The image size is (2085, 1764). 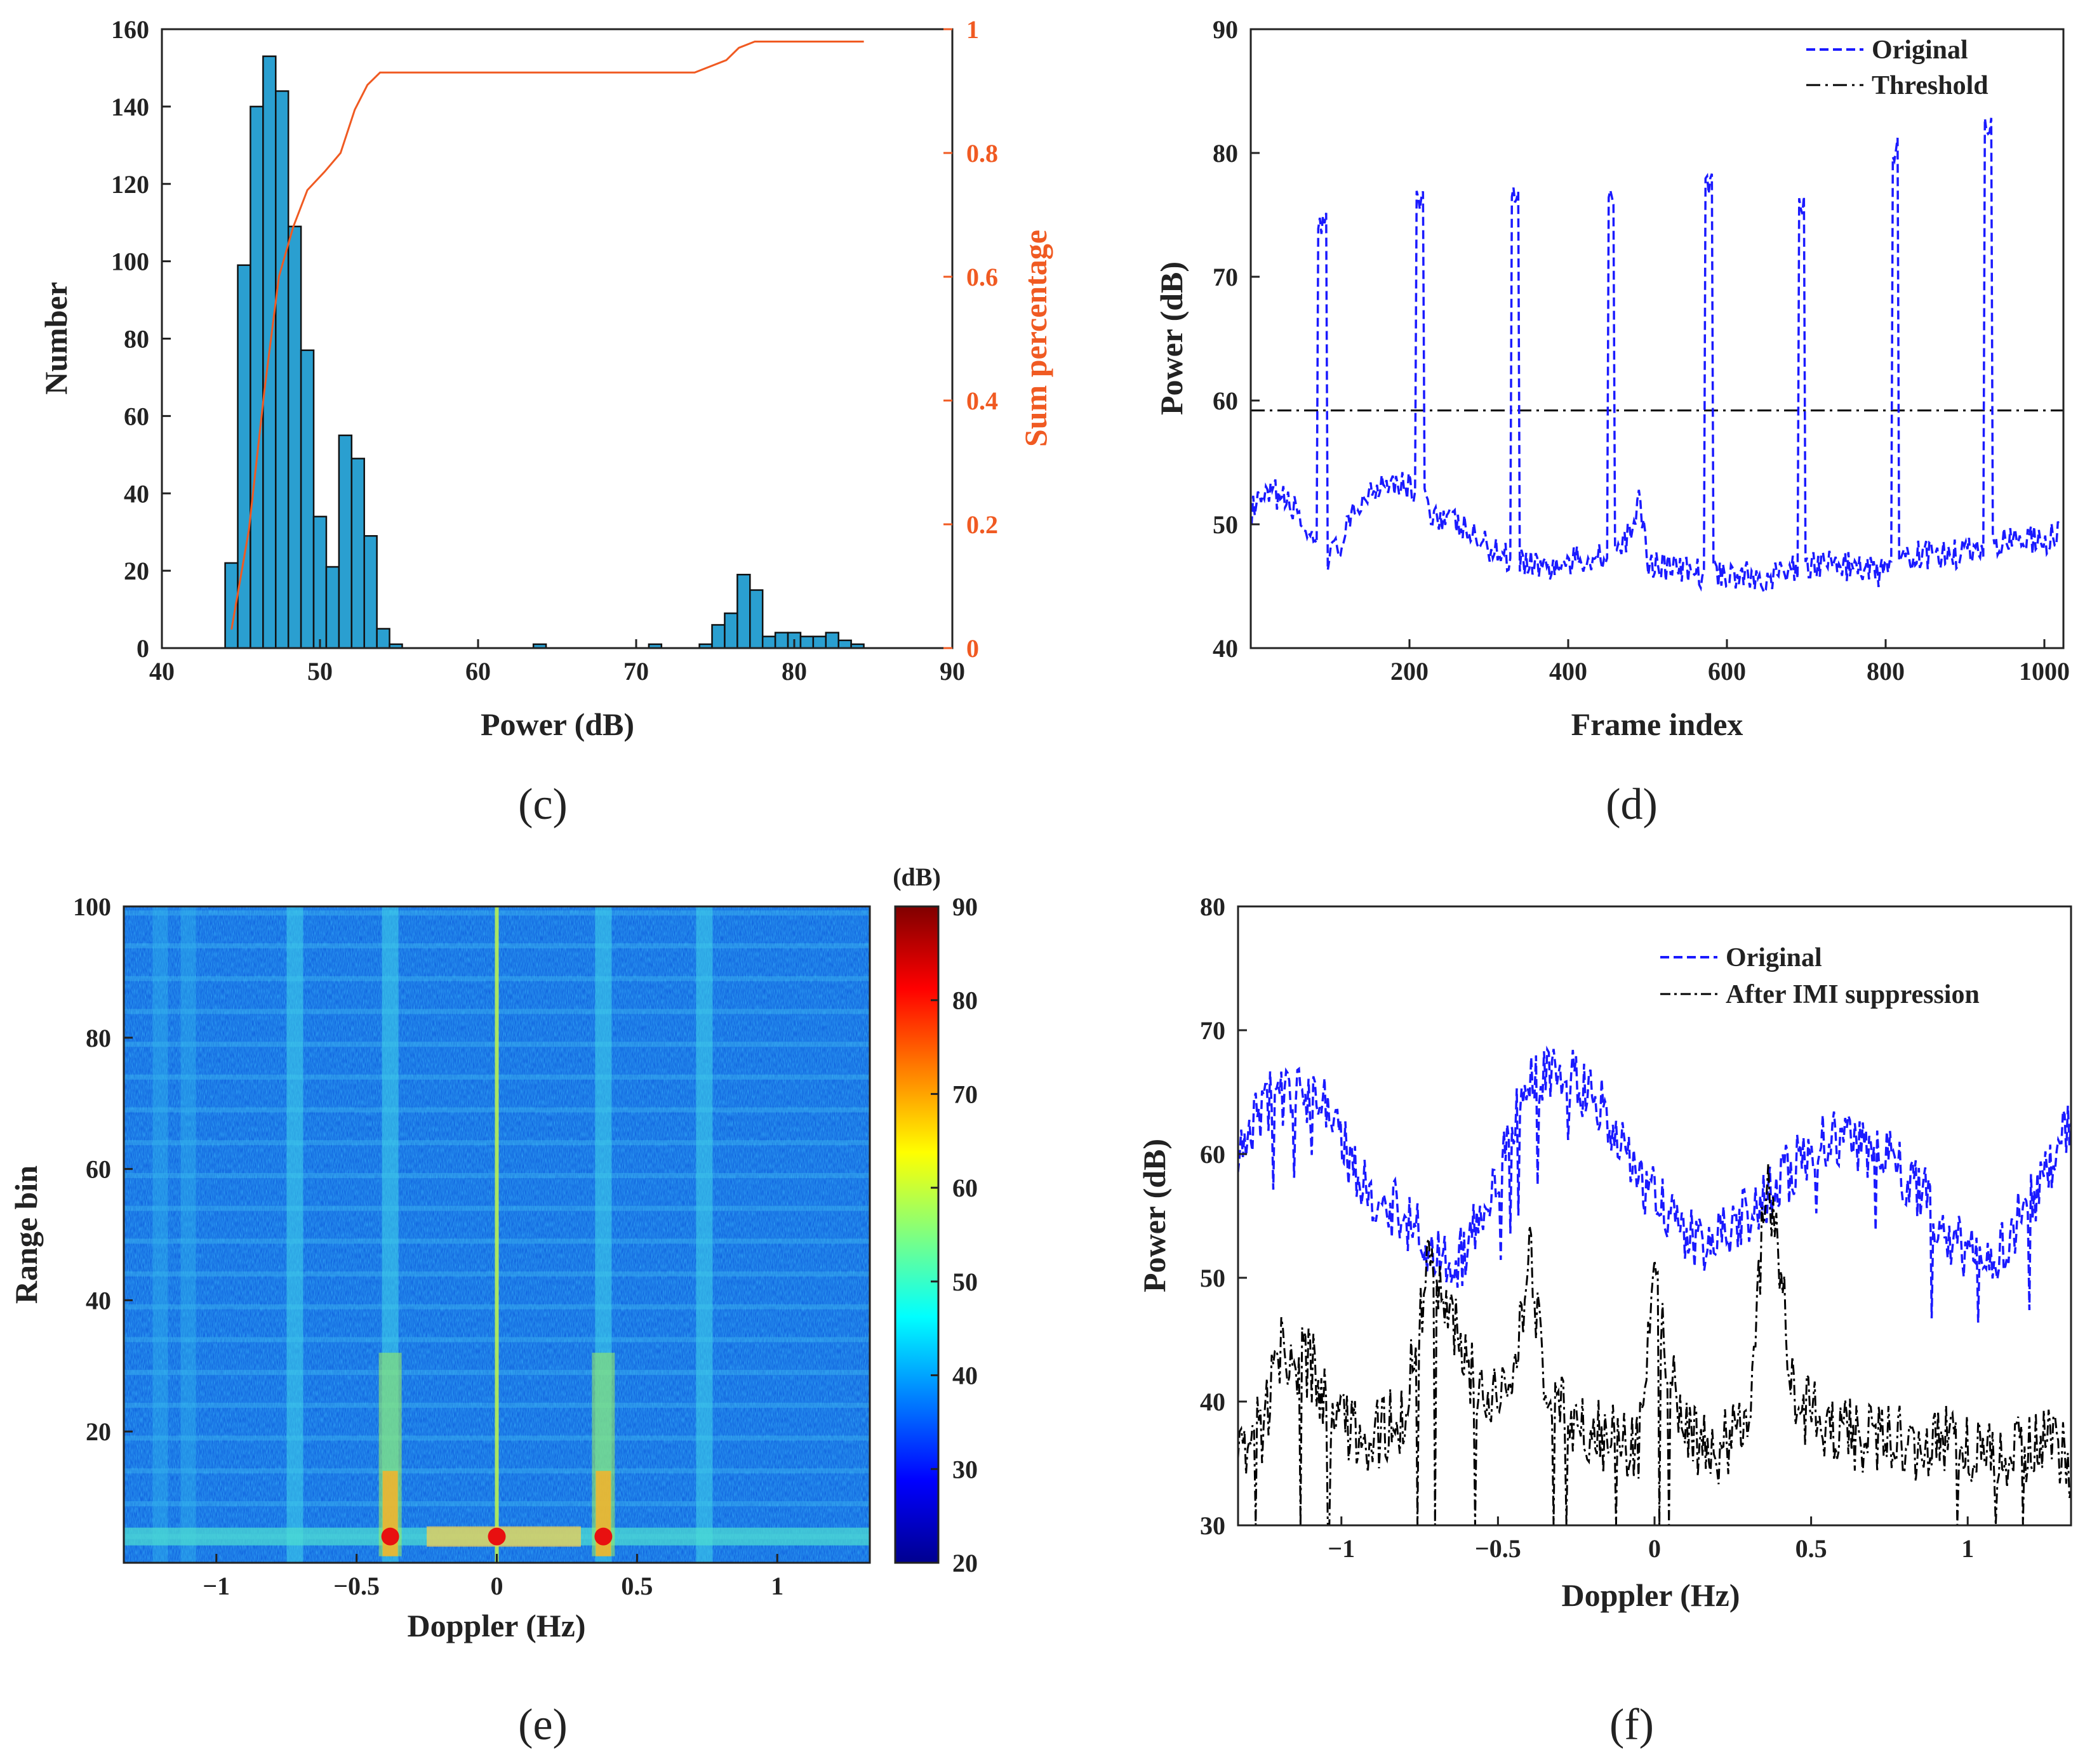 I want to click on c-x-ticks: 40 50 60 70 80 90, so click(x=557, y=662).